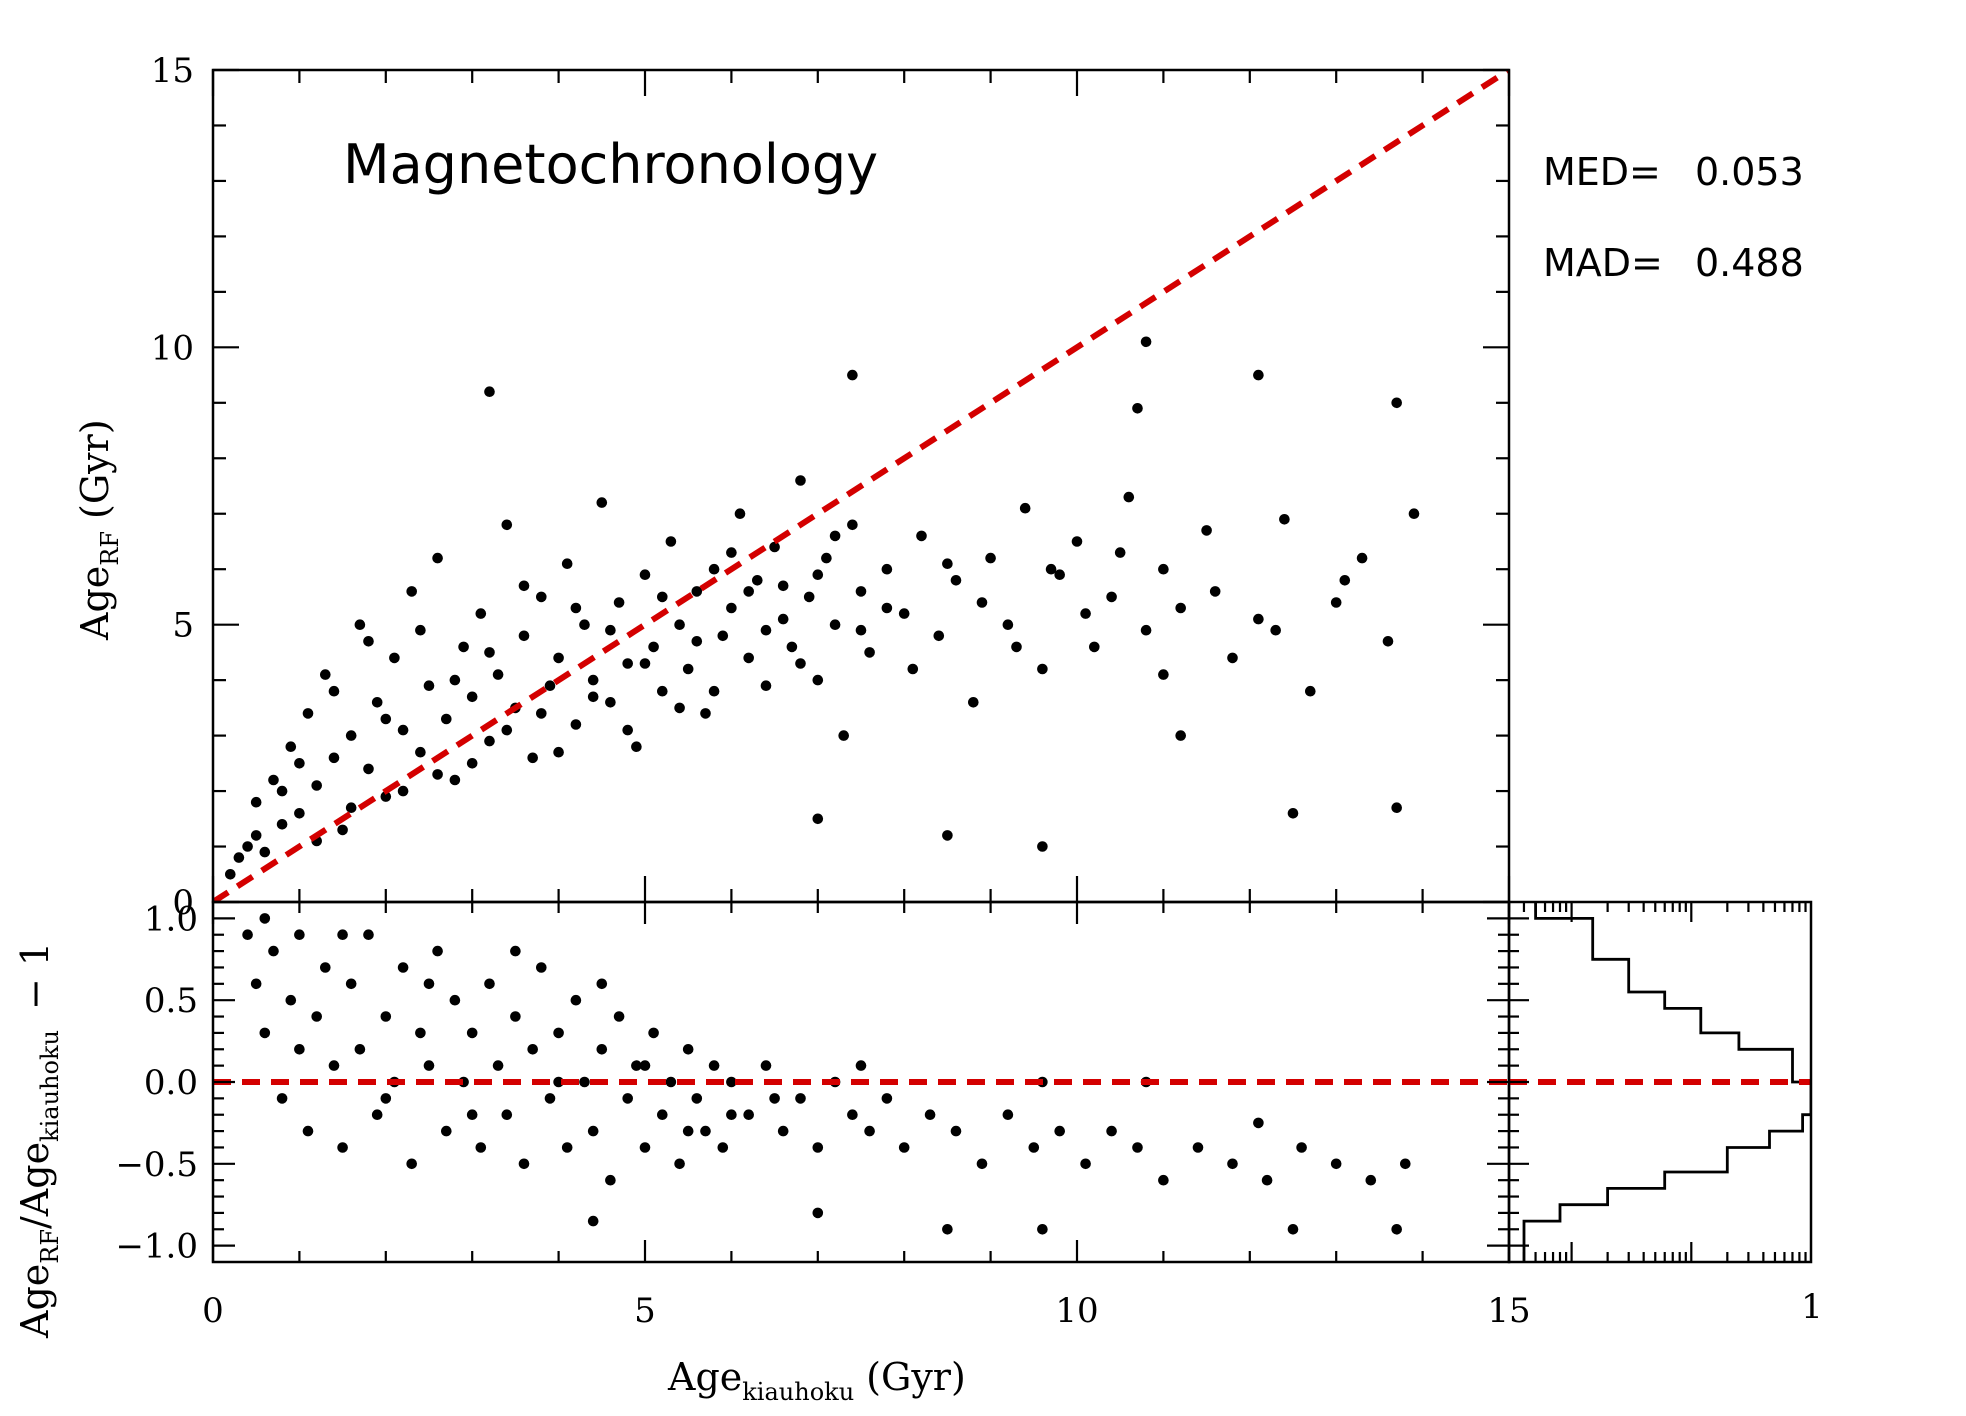 The height and width of the screenshot is (1416, 1966). I want to click on x-tick-label: 5, so click(645, 1311).